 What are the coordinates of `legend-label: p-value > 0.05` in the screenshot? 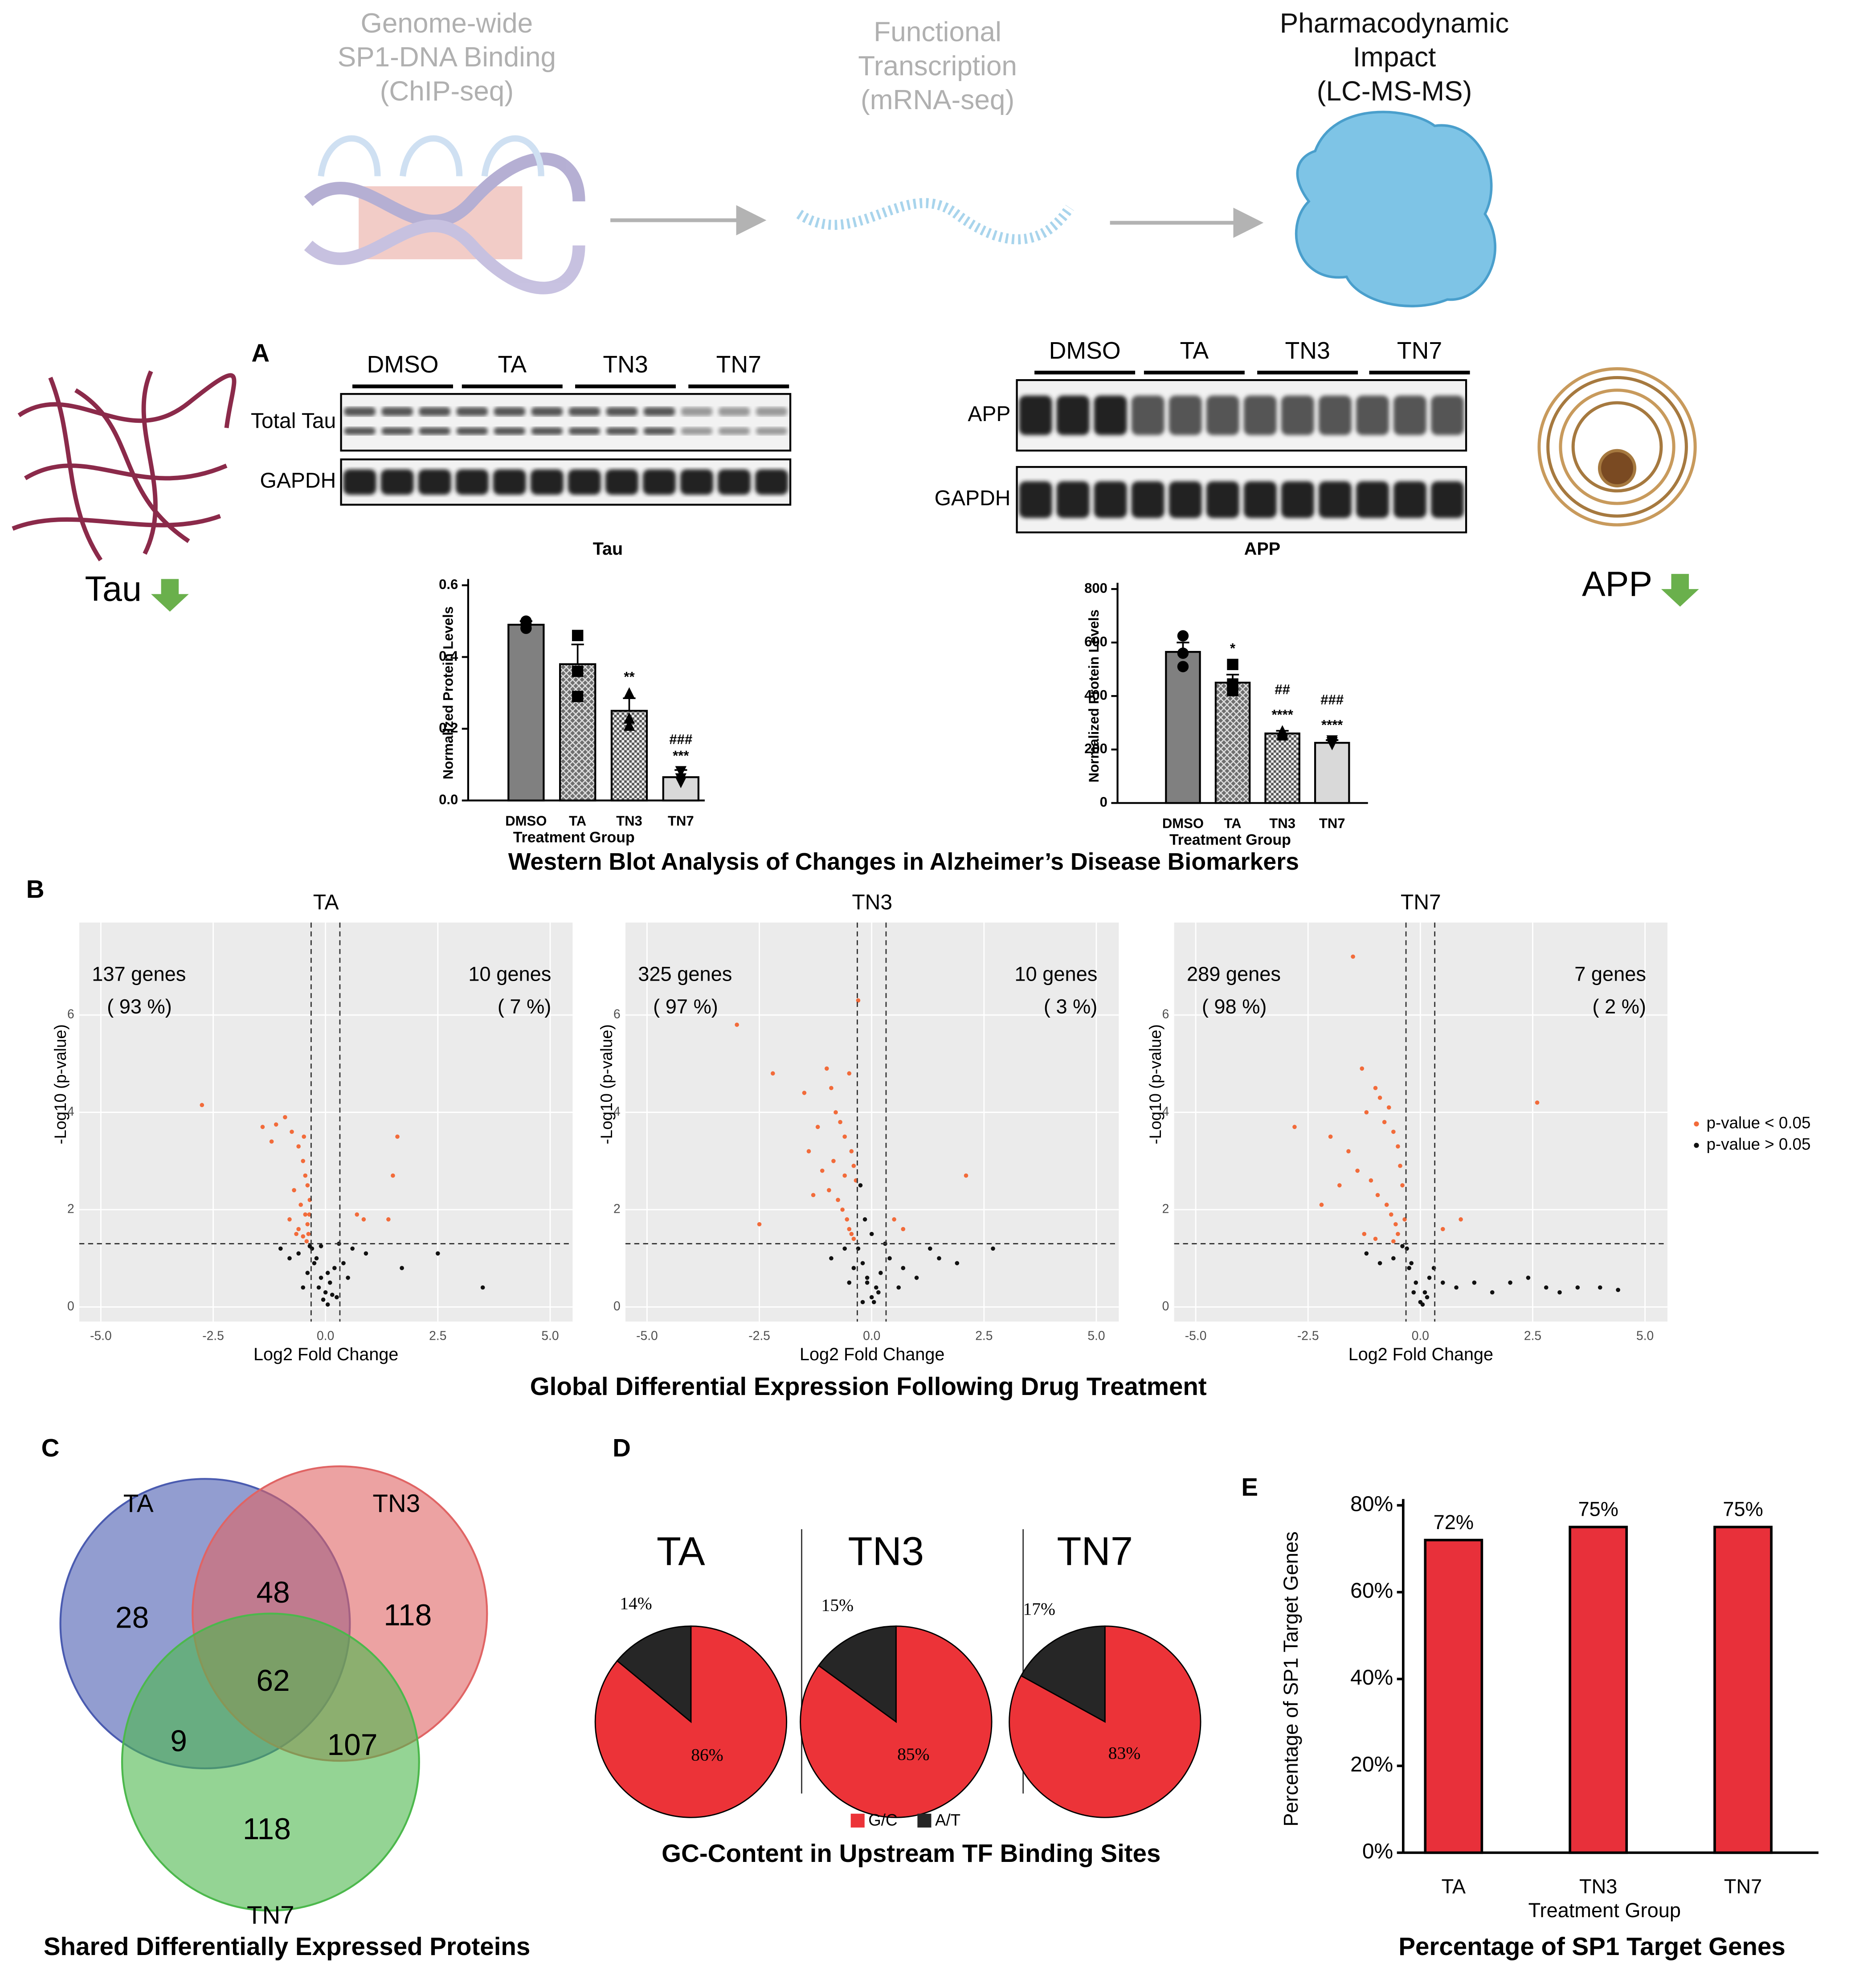 It's located at (1759, 1144).